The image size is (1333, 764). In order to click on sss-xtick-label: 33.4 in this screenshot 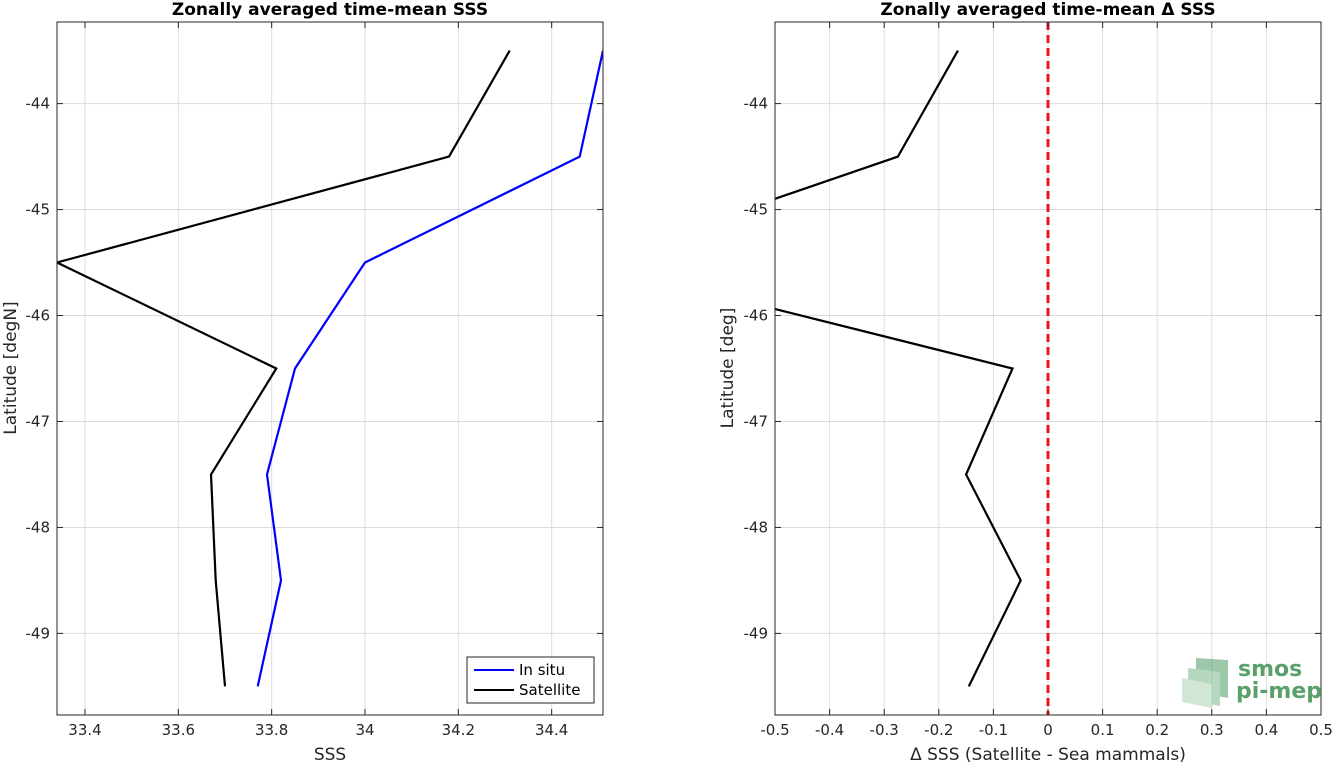, I will do `click(84, 730)`.